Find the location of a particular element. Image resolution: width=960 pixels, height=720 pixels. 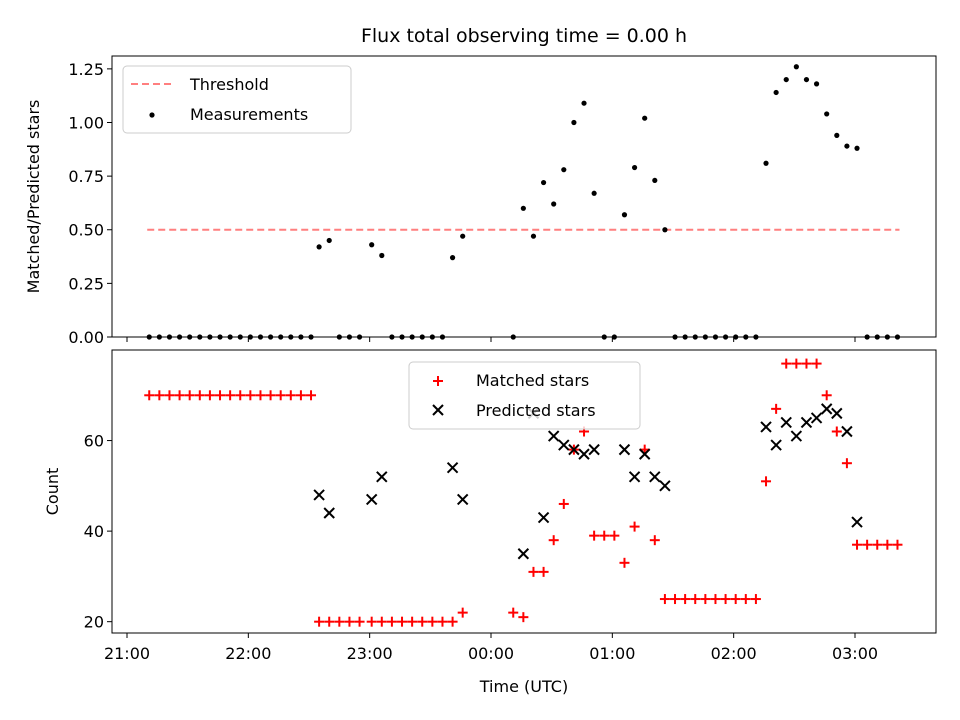

x-tick-label: 22:00 is located at coordinates (248, 653).